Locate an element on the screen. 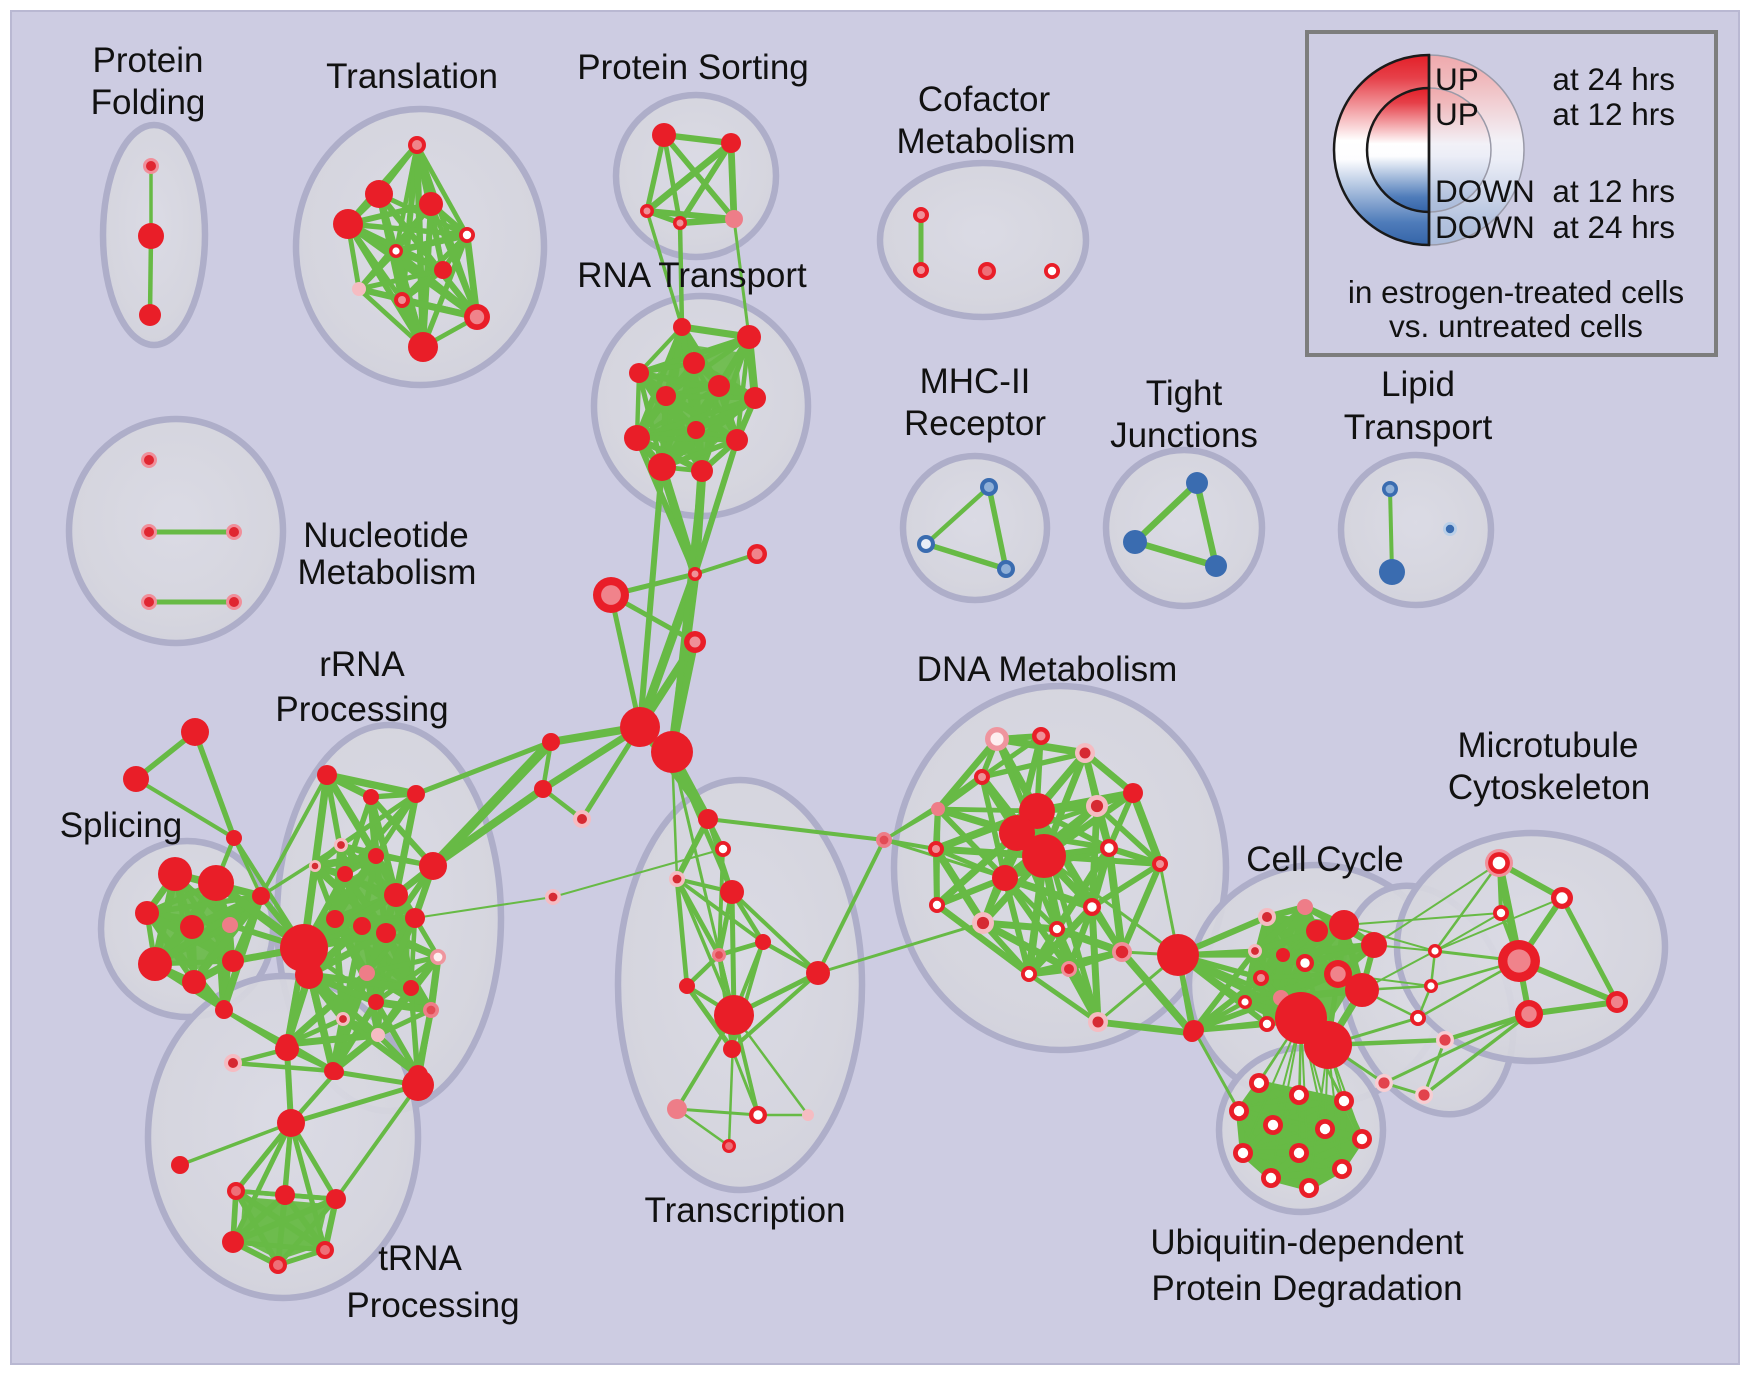 The image size is (1750, 1381). svg-text: Translation is located at coordinates (412, 76).